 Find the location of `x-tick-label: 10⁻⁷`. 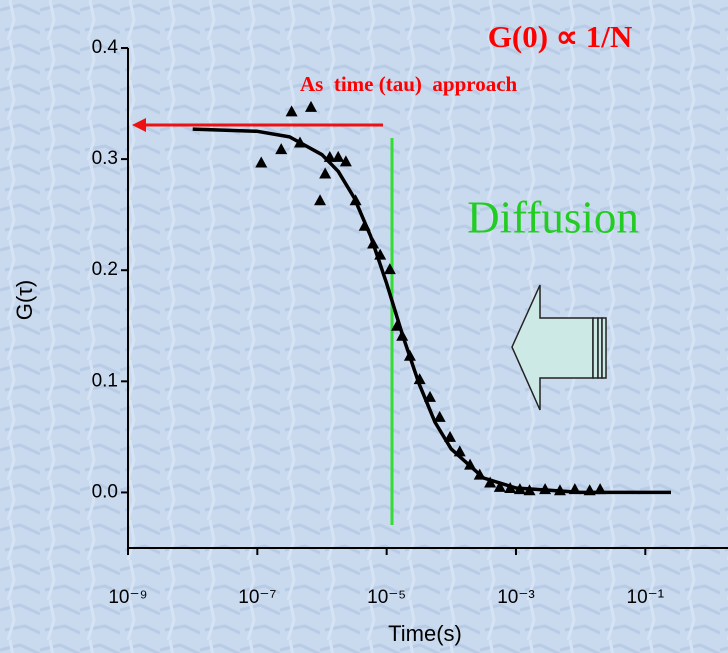

x-tick-label: 10⁻⁷ is located at coordinates (257, 597).